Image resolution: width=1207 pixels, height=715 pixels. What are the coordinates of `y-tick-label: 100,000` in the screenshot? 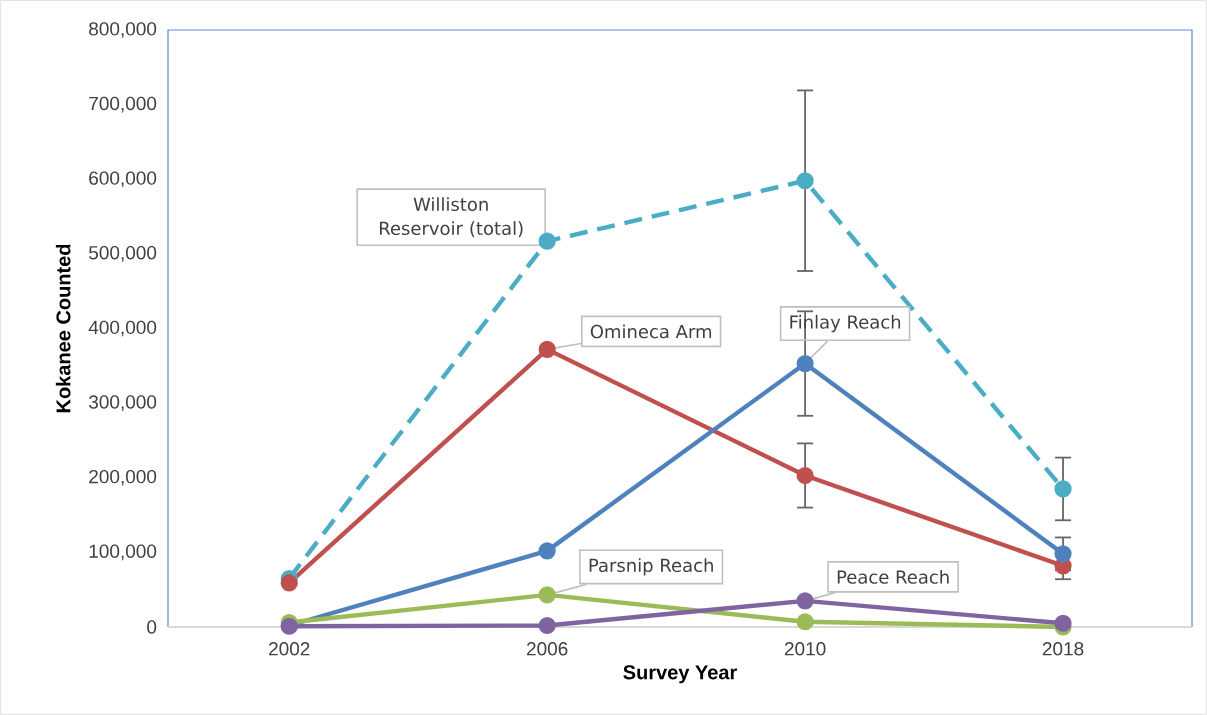 It's located at (123, 552).